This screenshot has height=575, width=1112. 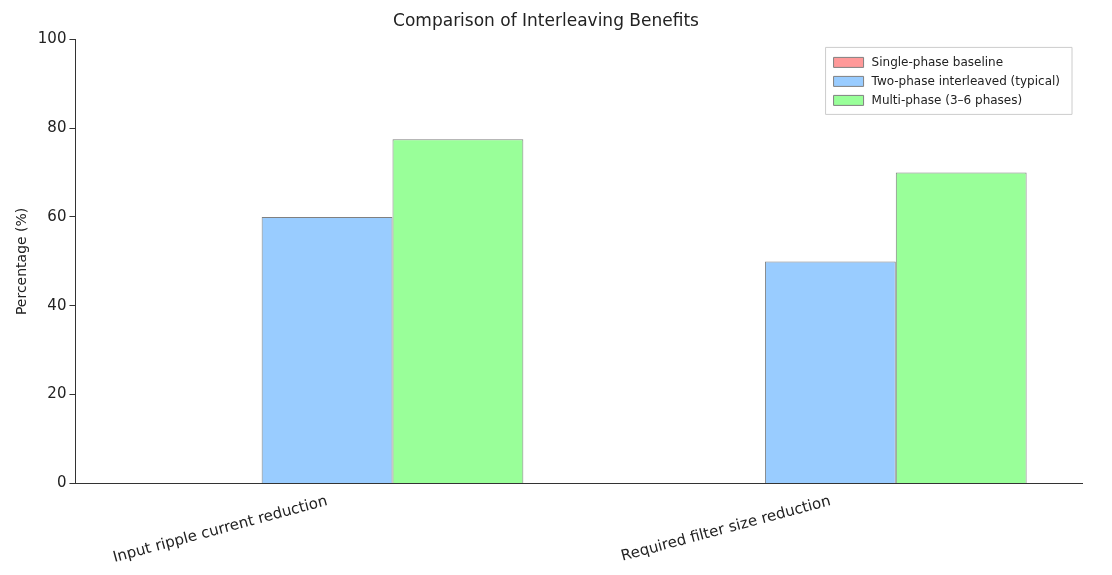 I want to click on y-tick-label: 100, so click(x=52, y=38).